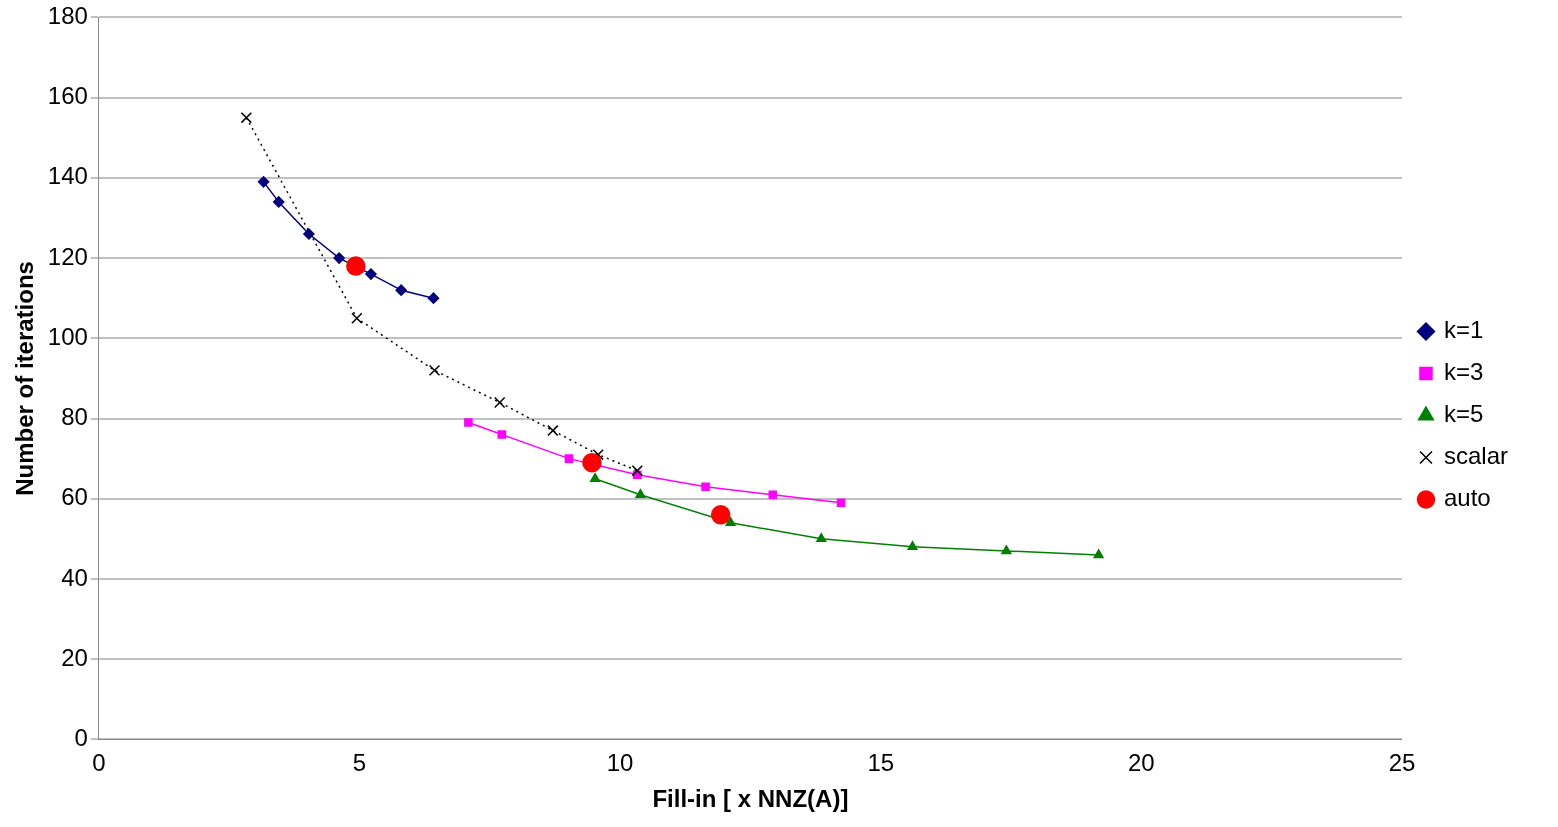  What do you see at coordinates (25, 378) in the screenshot?
I see `y-axis-title: Number of iterations` at bounding box center [25, 378].